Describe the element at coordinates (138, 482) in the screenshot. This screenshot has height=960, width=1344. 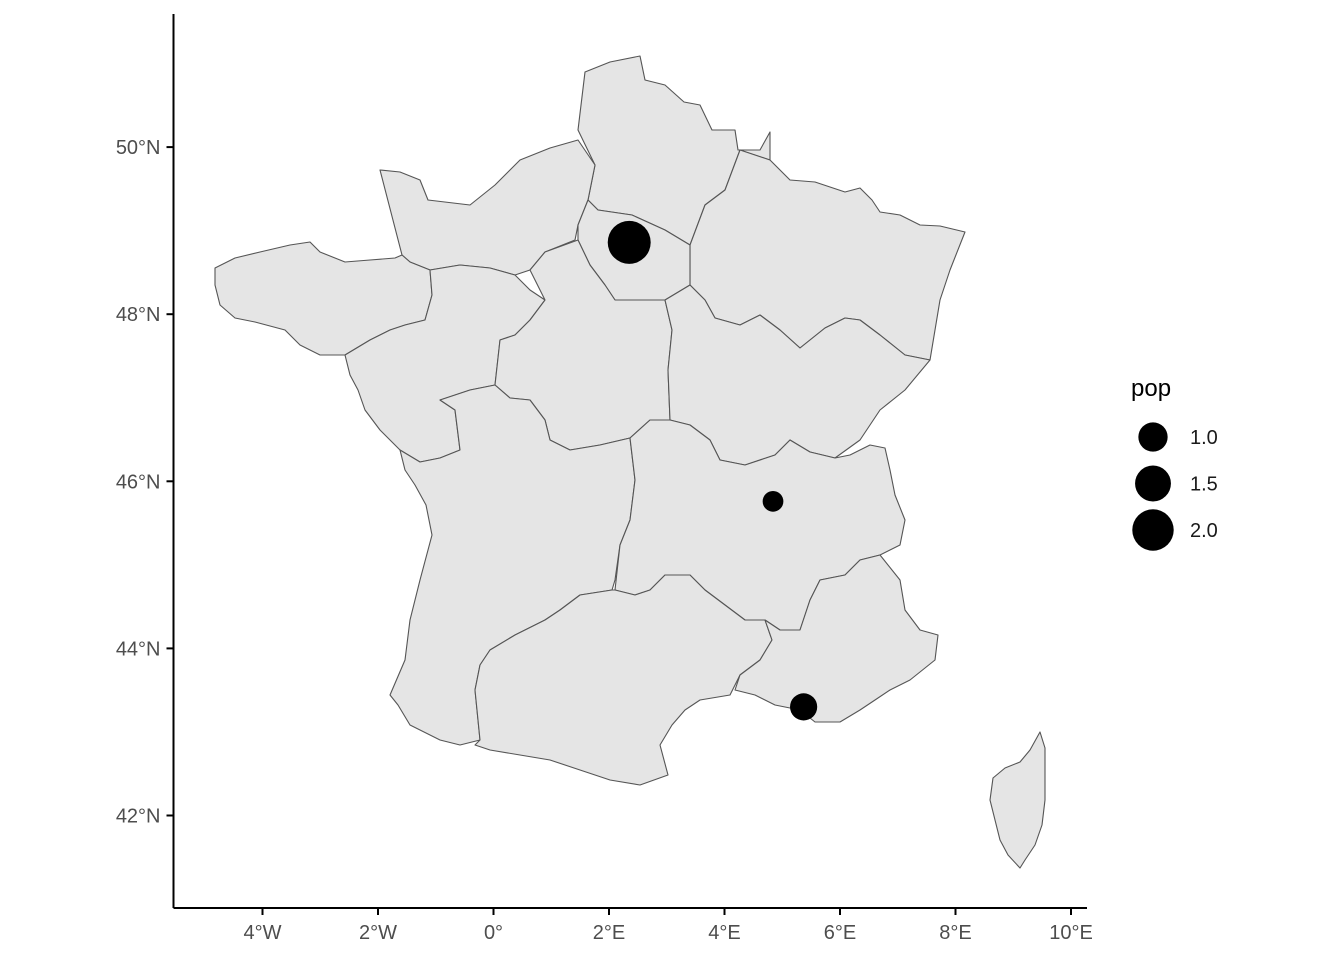
I see `y-tick-label: 46°N` at that location.